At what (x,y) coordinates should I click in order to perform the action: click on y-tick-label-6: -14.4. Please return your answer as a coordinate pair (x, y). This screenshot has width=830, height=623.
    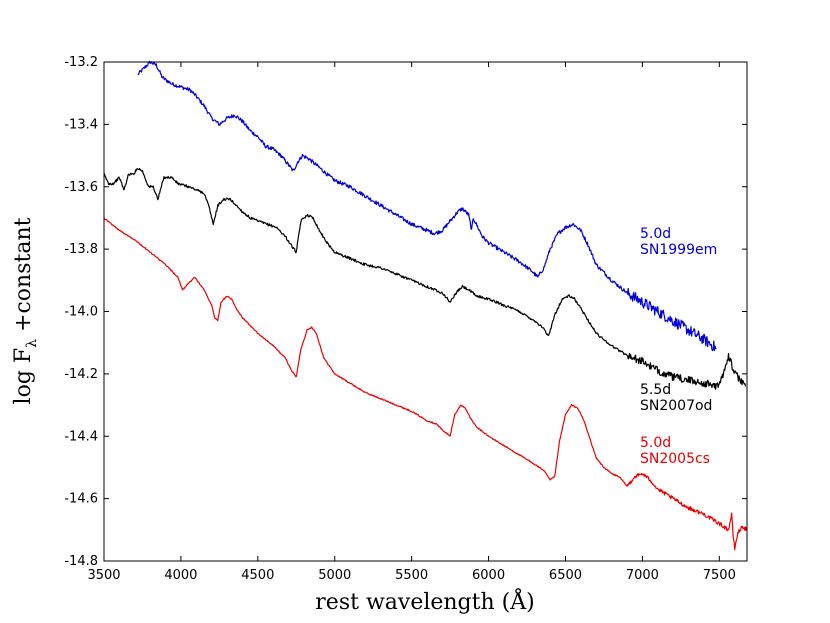
    Looking at the image, I should click on (81, 436).